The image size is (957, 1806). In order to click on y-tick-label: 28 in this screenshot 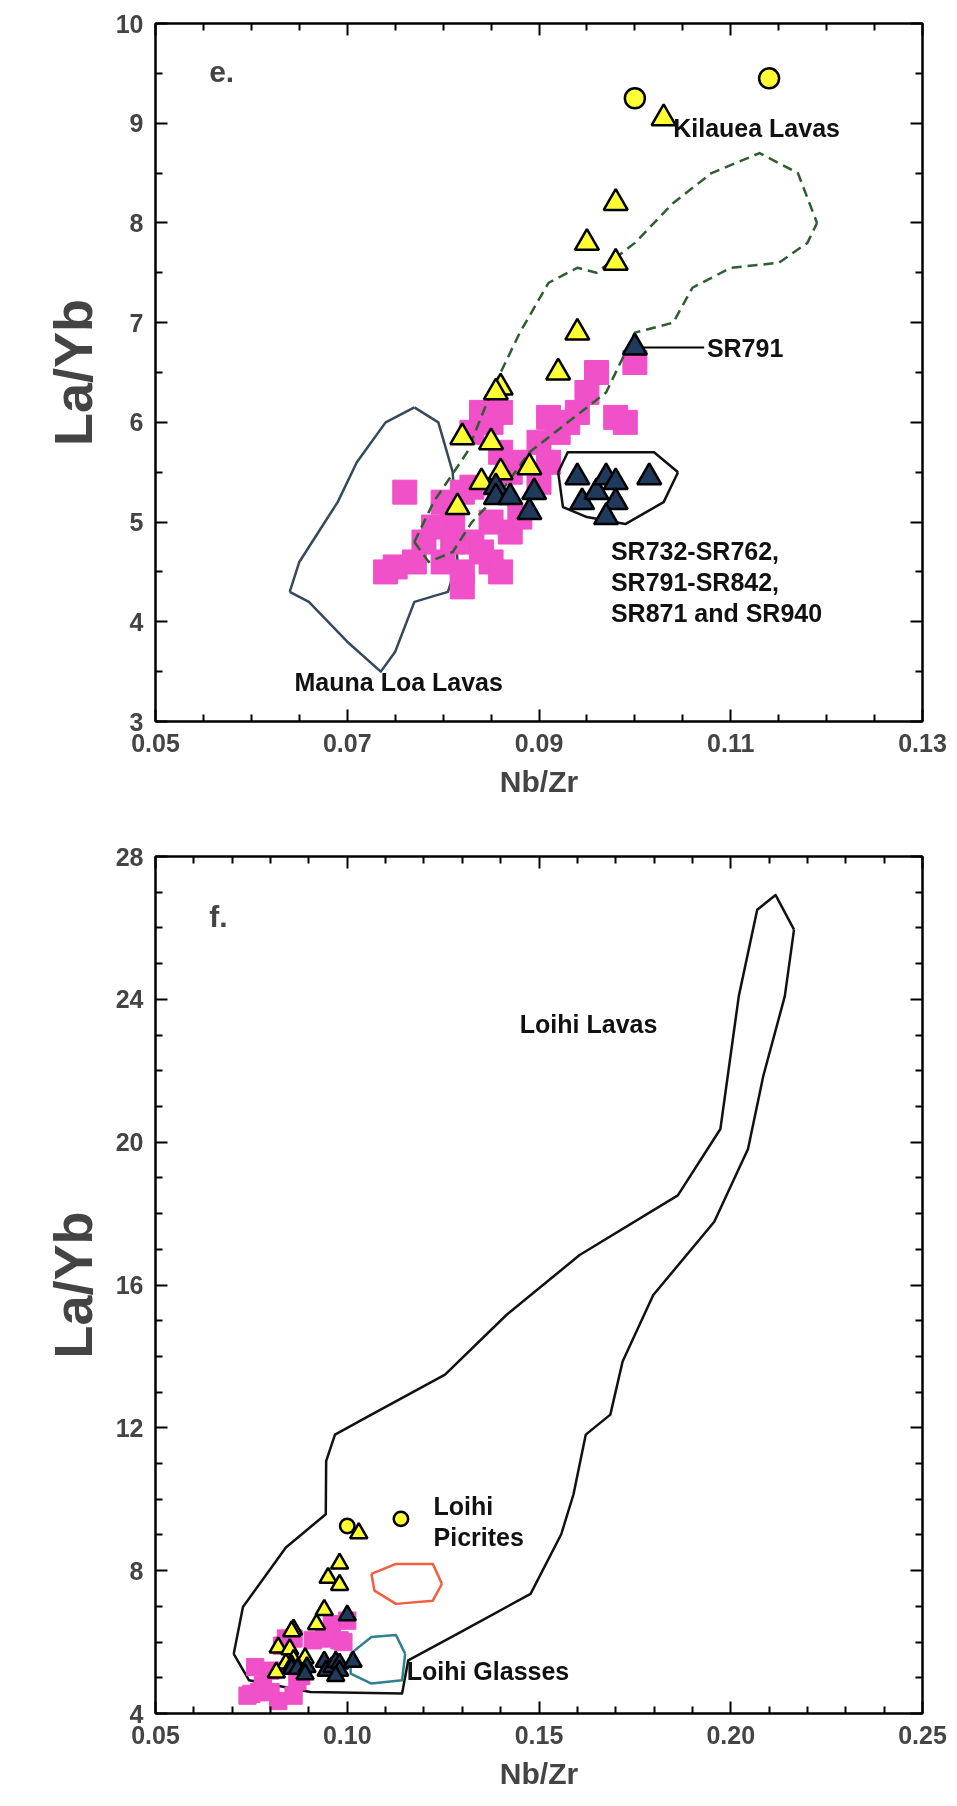, I will do `click(129, 856)`.